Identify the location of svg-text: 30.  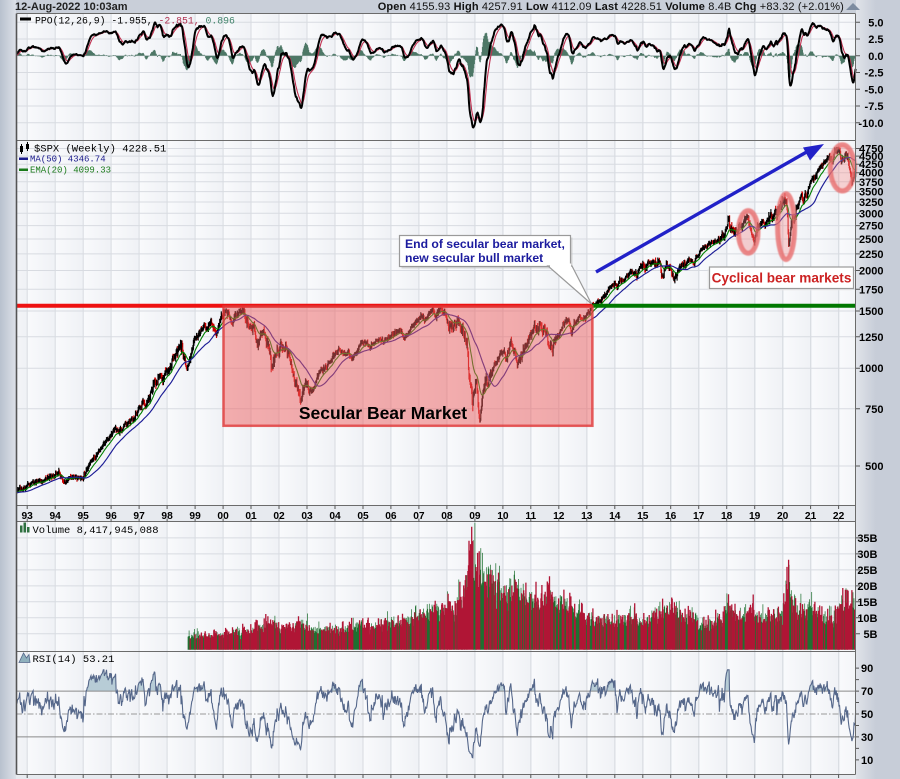
(867, 738).